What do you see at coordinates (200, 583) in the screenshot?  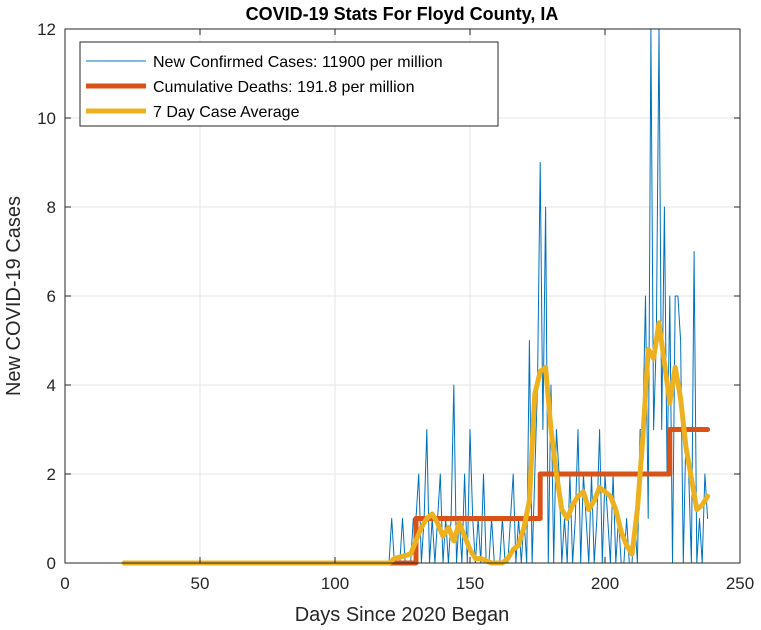 I see `x-tick-label: 50` at bounding box center [200, 583].